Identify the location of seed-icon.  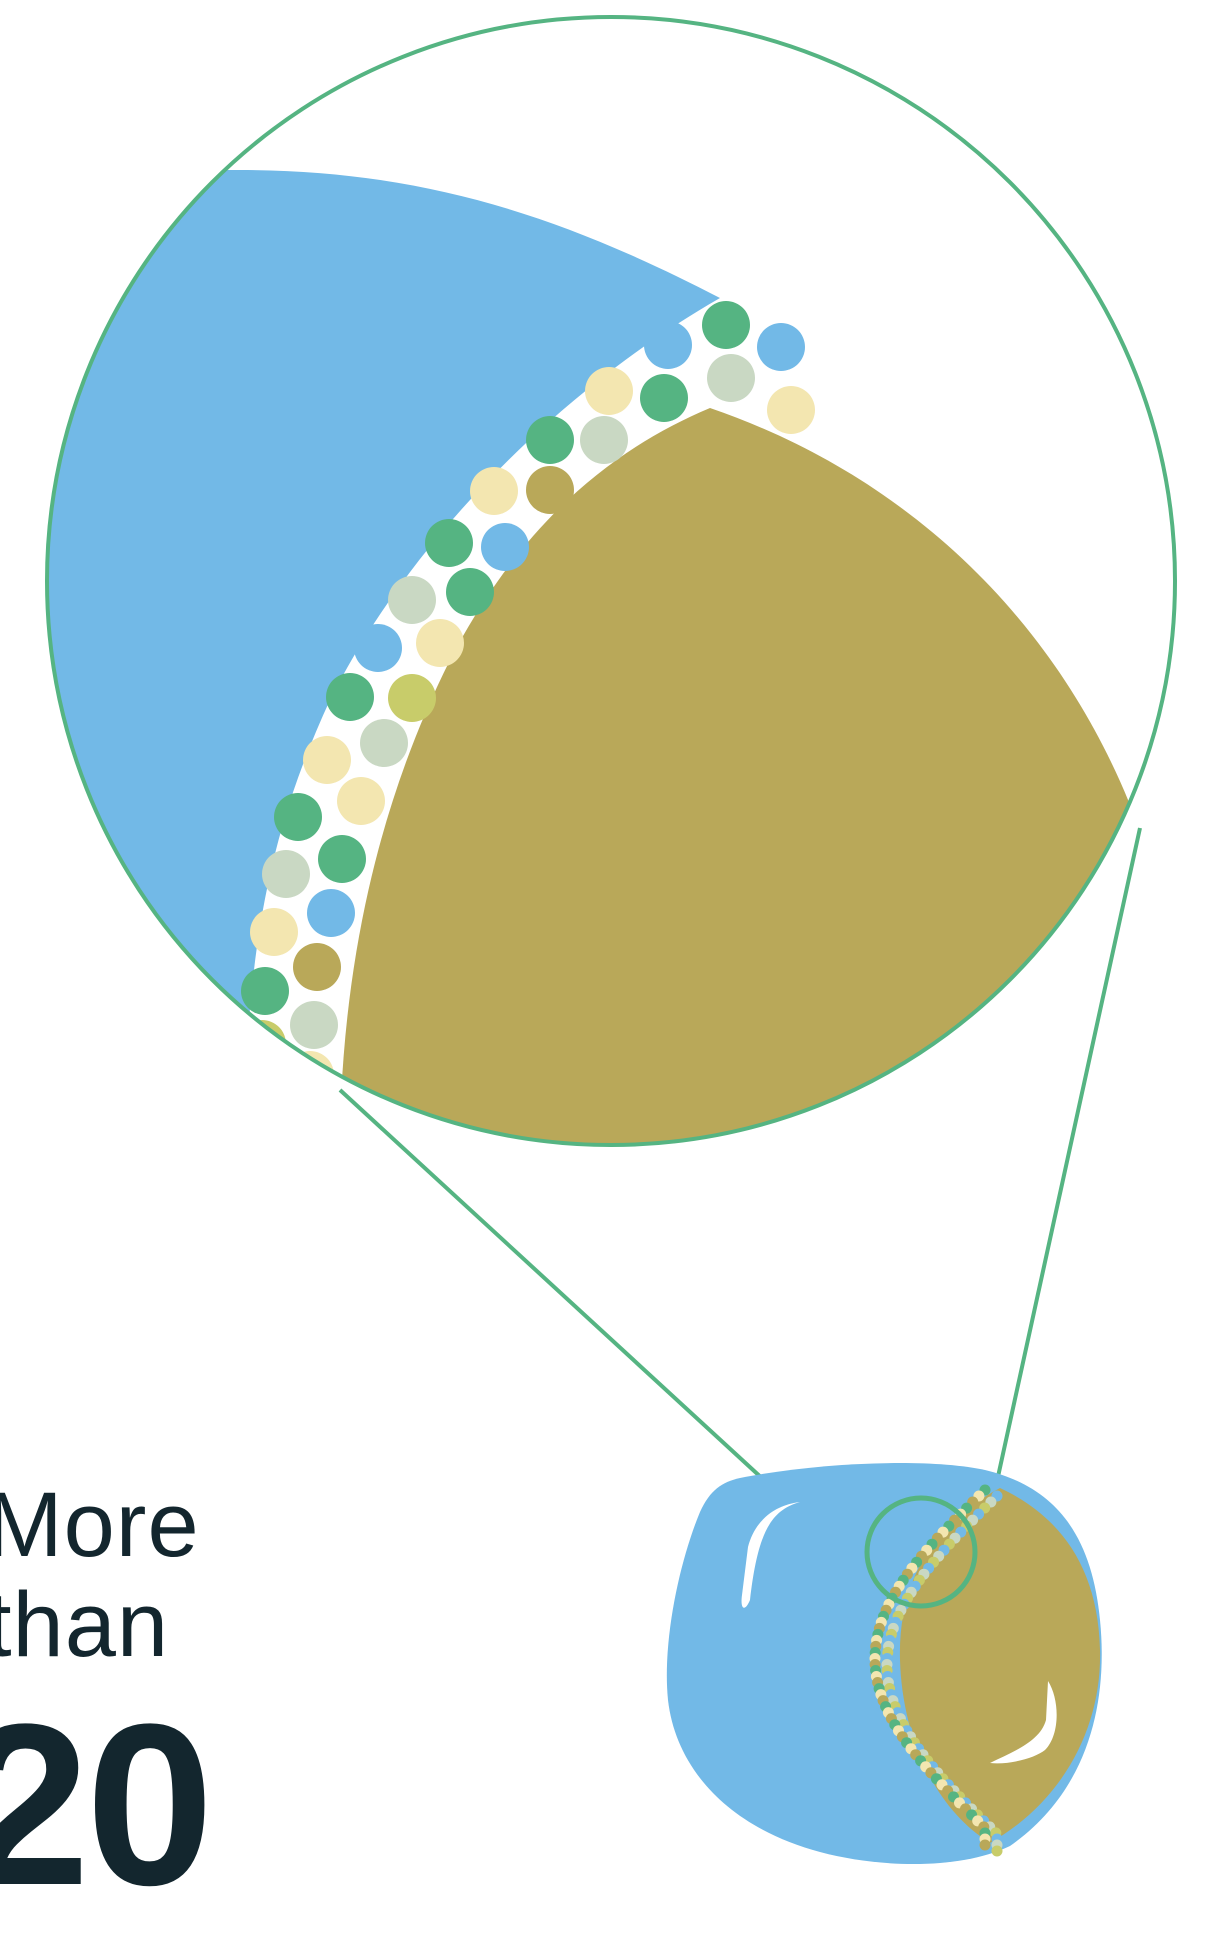
(1000, 1665).